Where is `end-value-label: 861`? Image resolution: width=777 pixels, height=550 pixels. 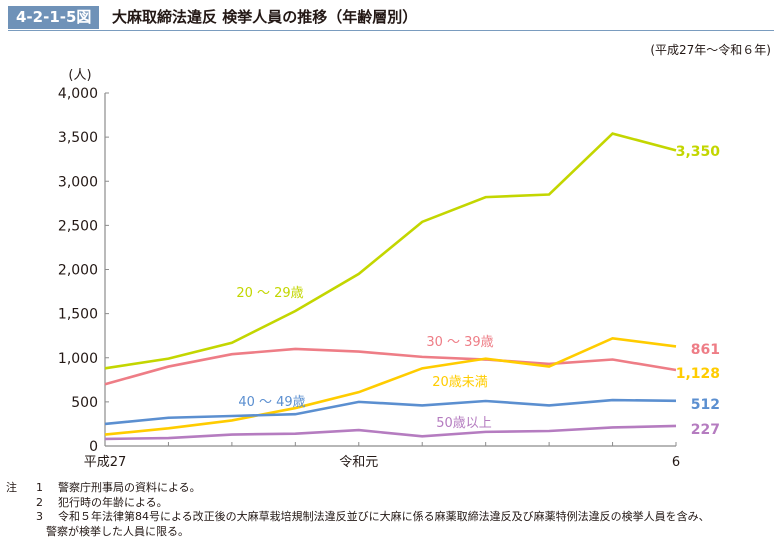 end-value-label: 861 is located at coordinates (705, 350).